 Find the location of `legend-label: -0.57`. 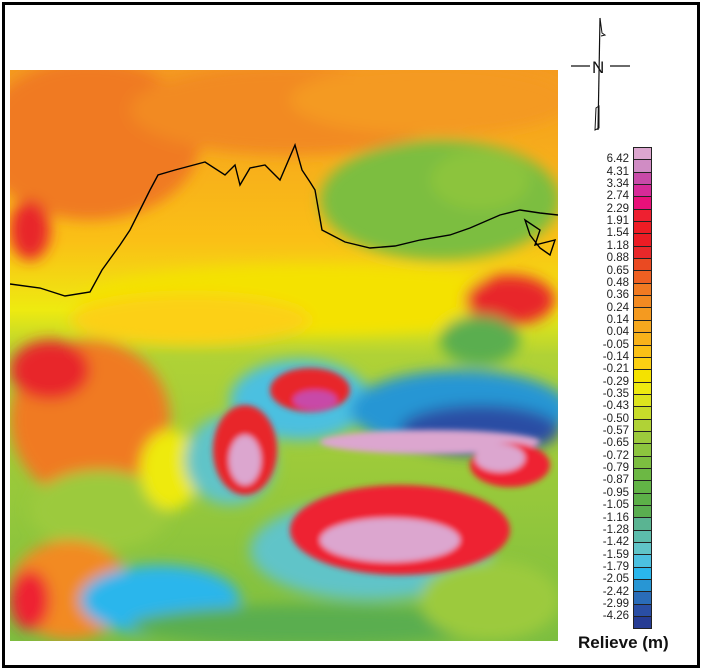

legend-label: -0.57 is located at coordinates (615, 431).